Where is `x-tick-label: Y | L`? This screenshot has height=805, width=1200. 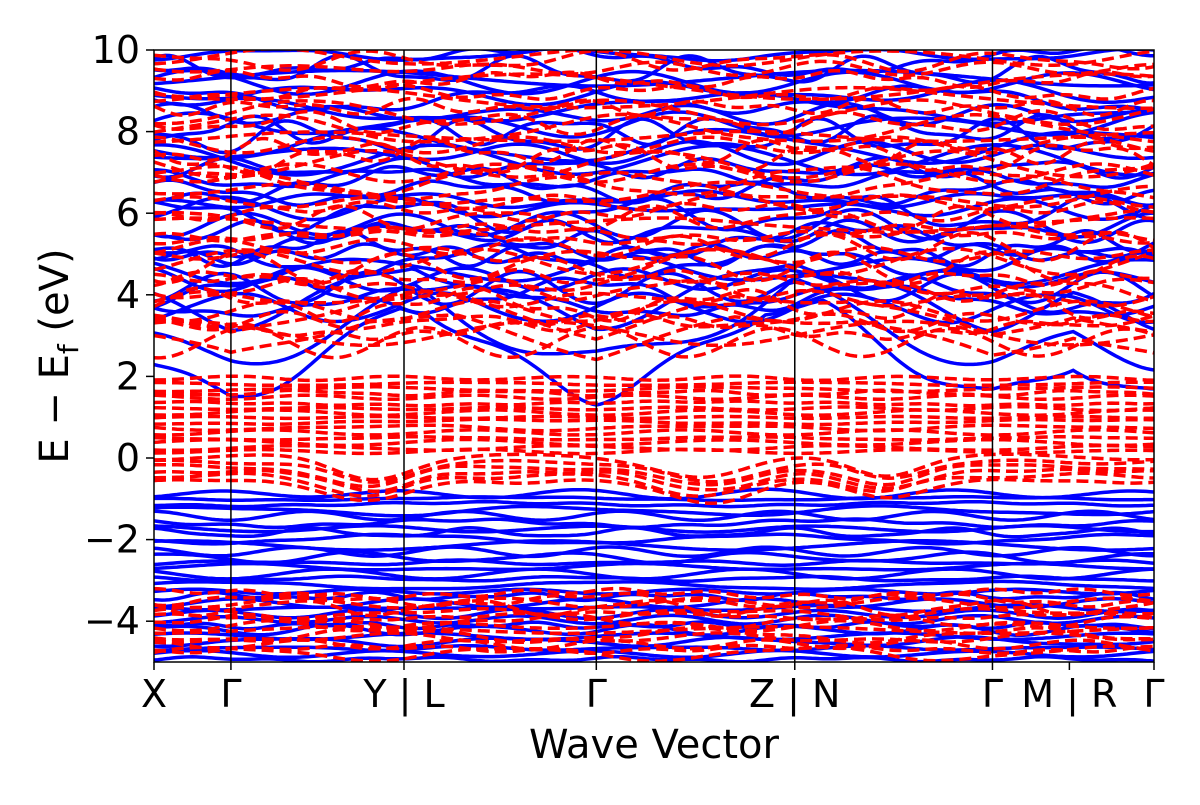 x-tick-label: Y | L is located at coordinates (403, 694).